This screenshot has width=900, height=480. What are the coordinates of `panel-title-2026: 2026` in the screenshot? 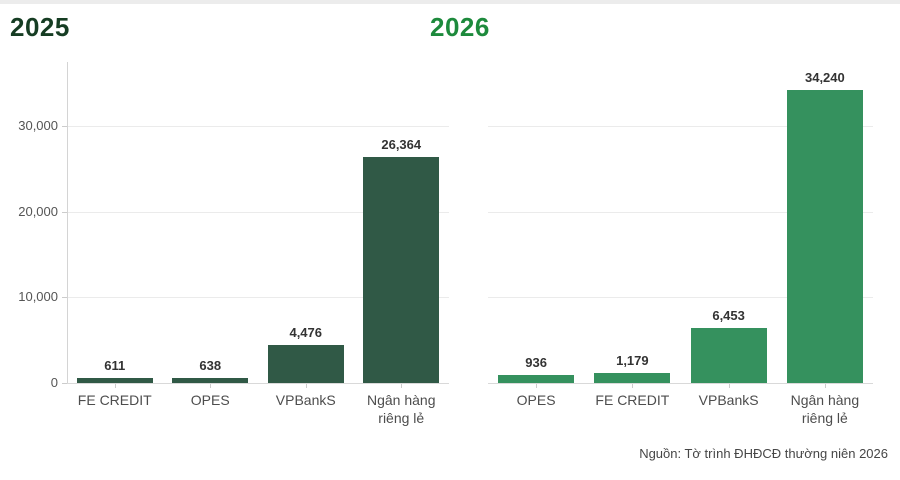 It's located at (460, 27).